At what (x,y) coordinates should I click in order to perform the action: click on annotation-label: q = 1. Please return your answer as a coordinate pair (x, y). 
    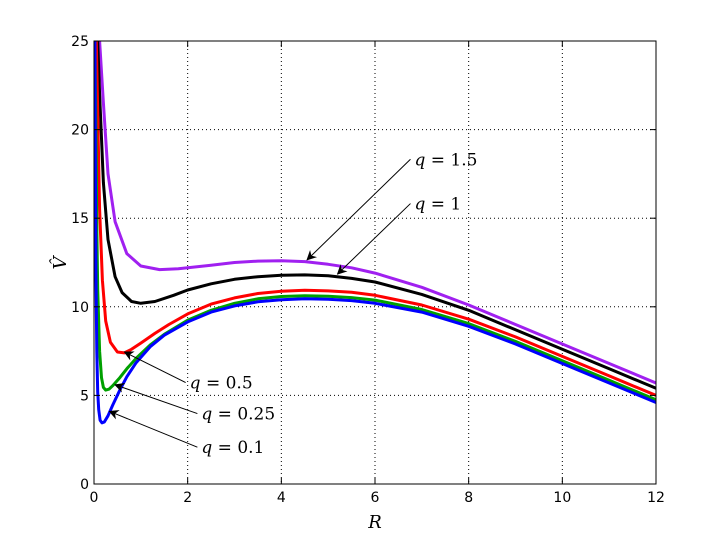
    Looking at the image, I should click on (437, 205).